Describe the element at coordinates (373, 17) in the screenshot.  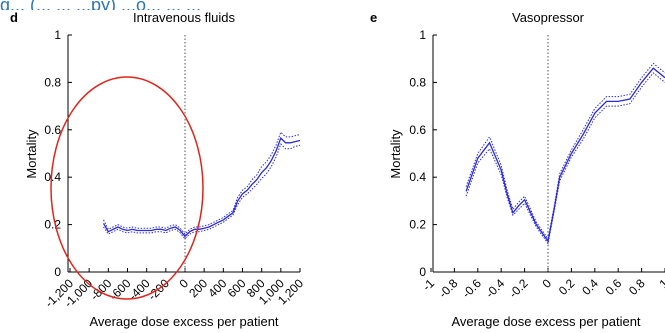
I see `panel-letter-e: e` at that location.